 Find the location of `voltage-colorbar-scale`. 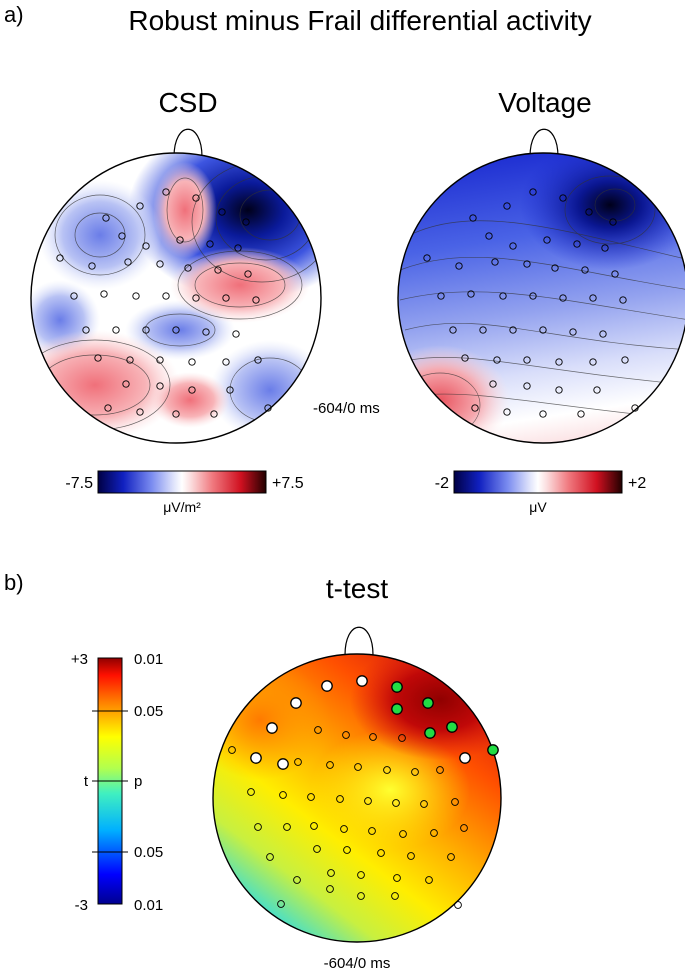

voltage-colorbar-scale is located at coordinates (538, 482).